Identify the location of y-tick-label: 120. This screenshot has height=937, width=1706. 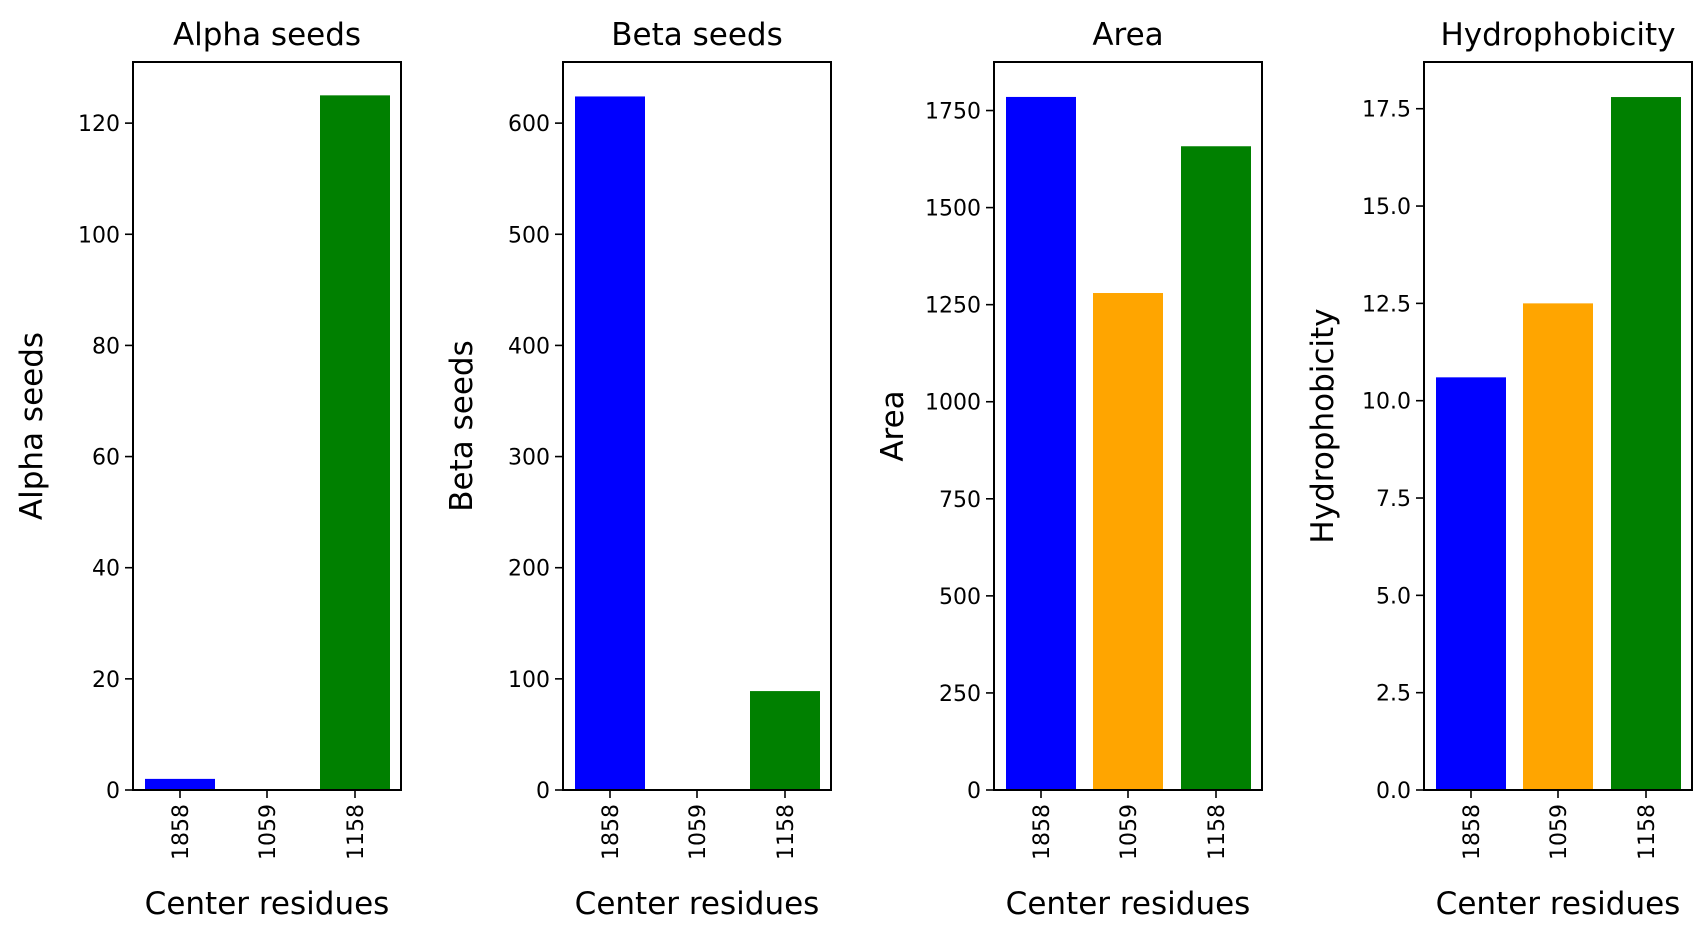
(99, 124).